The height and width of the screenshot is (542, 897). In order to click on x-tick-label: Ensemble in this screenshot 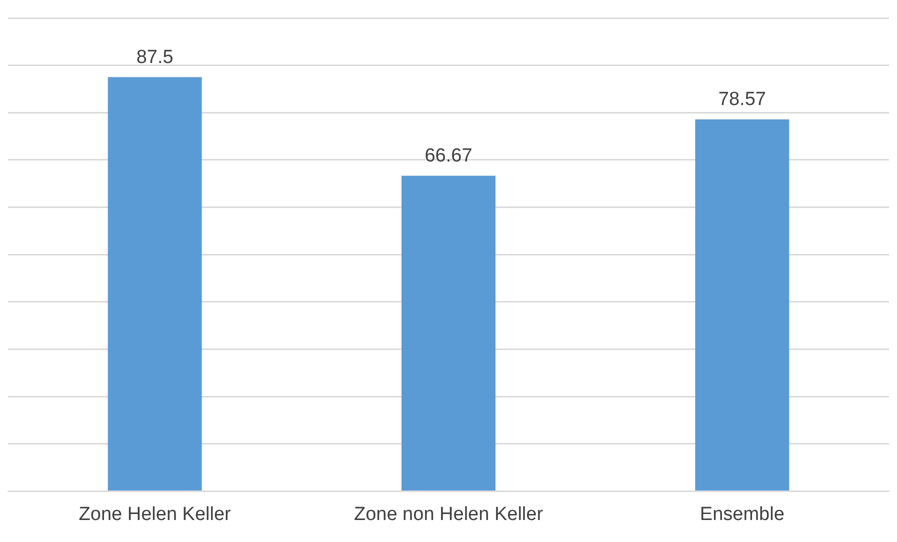, I will do `click(742, 514)`.